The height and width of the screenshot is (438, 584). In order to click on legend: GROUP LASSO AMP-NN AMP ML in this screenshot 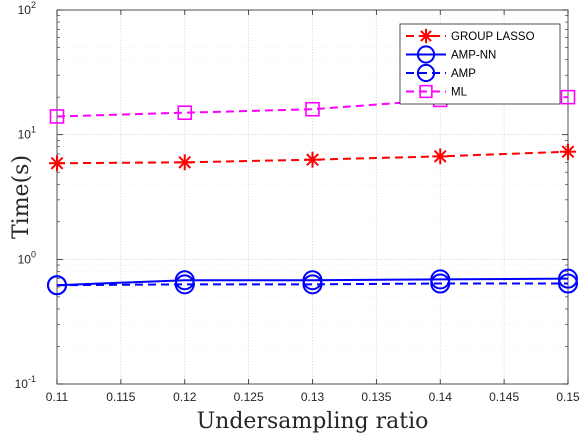, I will do `click(480, 64)`.